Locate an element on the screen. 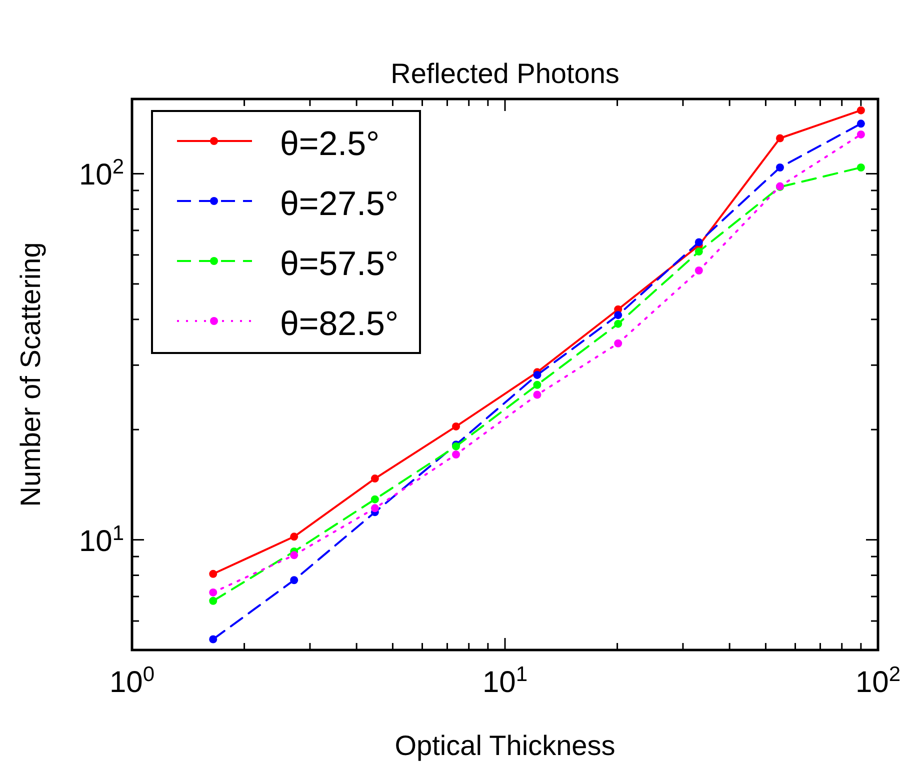 This screenshot has width=907, height=772. legend-label: θ=57.5° is located at coordinates (339, 264).